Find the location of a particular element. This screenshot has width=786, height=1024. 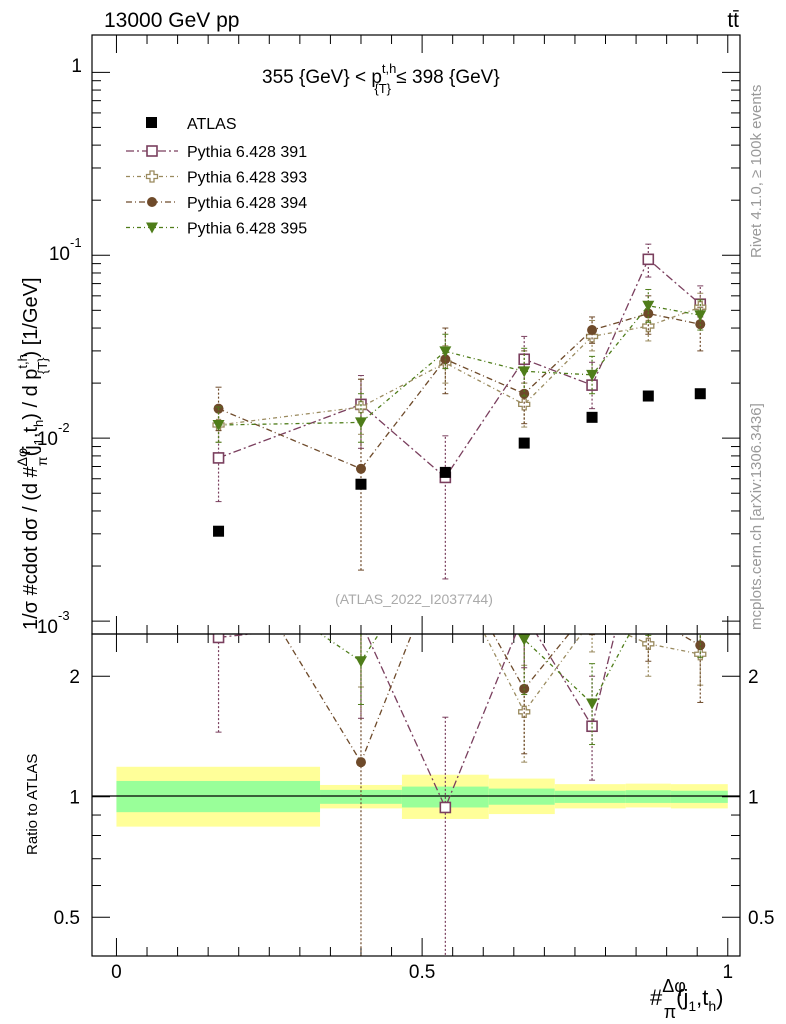

ratio-ytick-label-right: 1 is located at coordinates (753, 798).